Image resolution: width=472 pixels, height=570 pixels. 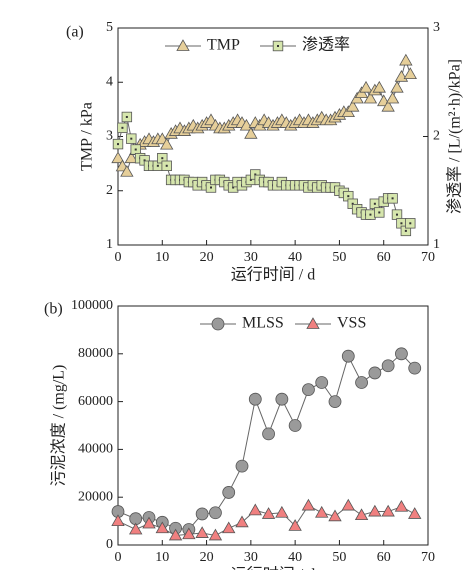 What do you see at coordinates (326, 45) in the screenshot?
I see `legend-label: 渗透率` at bounding box center [326, 45].